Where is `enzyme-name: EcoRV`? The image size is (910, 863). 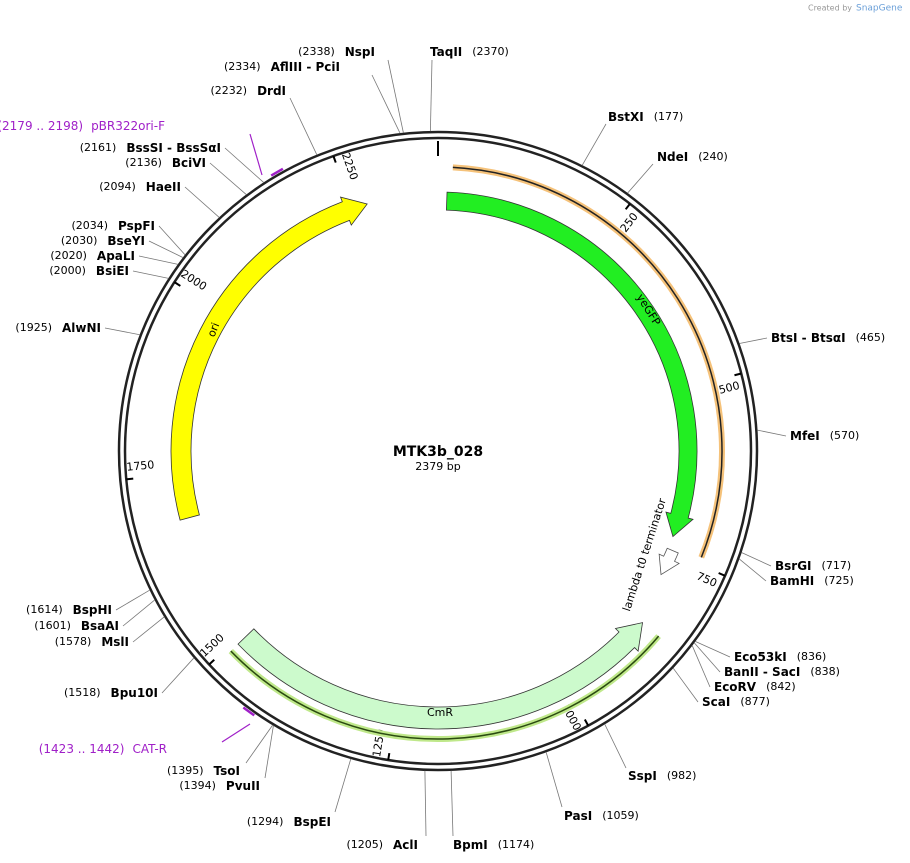 enzyme-name: EcoRV is located at coordinates (735, 687).